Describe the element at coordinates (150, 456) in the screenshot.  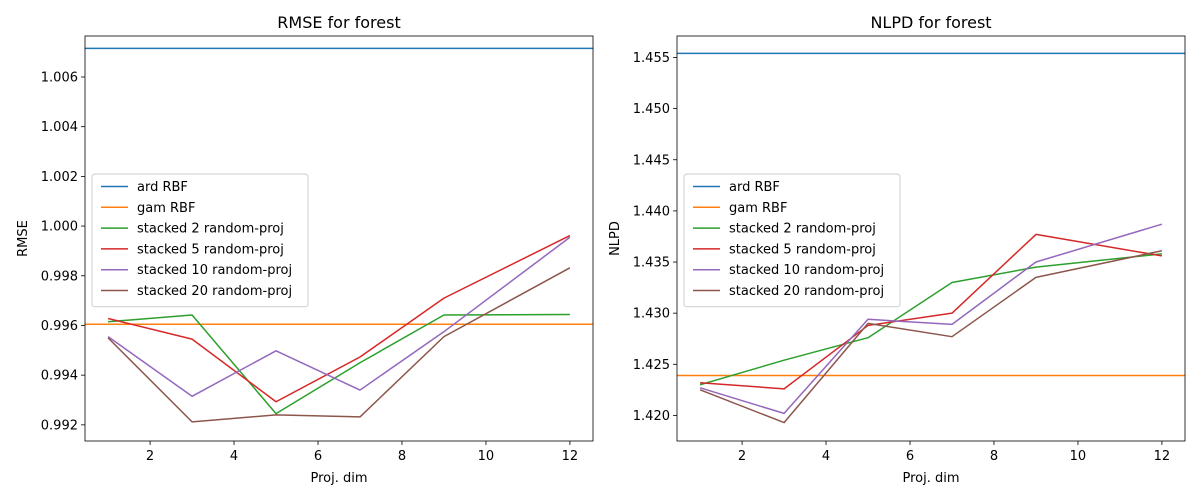
I see `rmse-xtick-label: 2` at that location.